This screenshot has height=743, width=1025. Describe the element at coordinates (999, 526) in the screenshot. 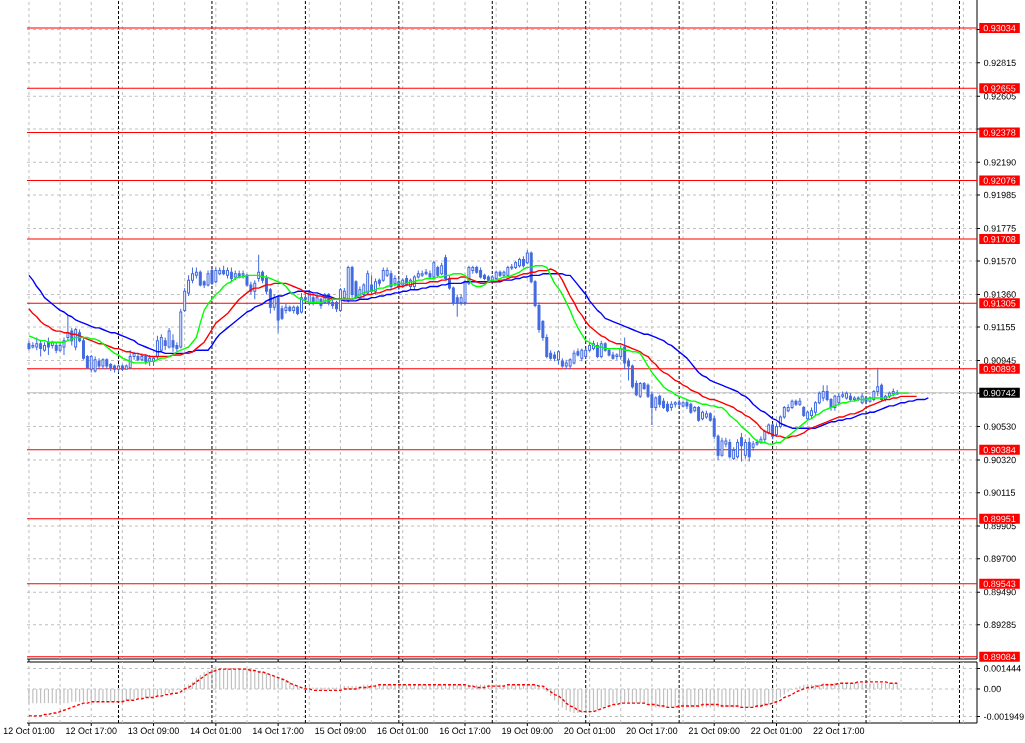

I see `y-tick-label: 0.89905` at that location.